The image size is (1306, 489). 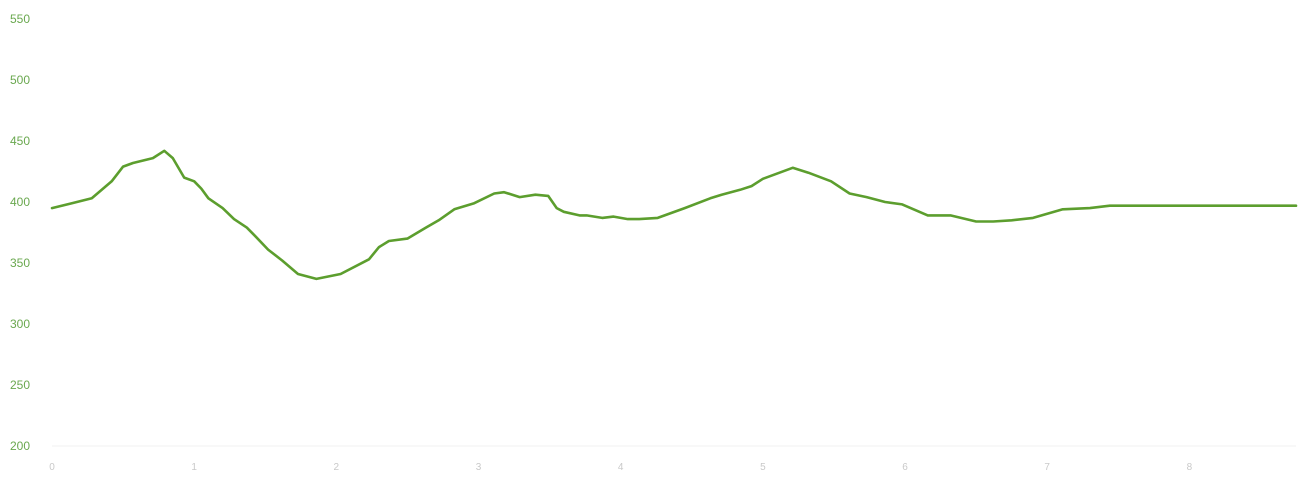 What do you see at coordinates (52, 467) in the screenshot?
I see `x-tick-label-0: 0` at bounding box center [52, 467].